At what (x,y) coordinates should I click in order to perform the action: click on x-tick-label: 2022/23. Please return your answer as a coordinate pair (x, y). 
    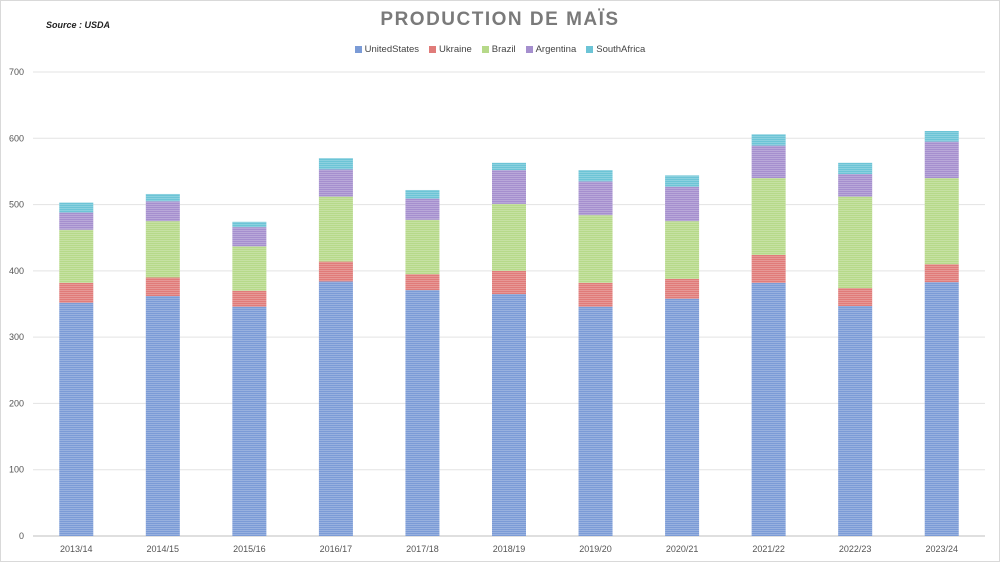
    Looking at the image, I should click on (855, 549).